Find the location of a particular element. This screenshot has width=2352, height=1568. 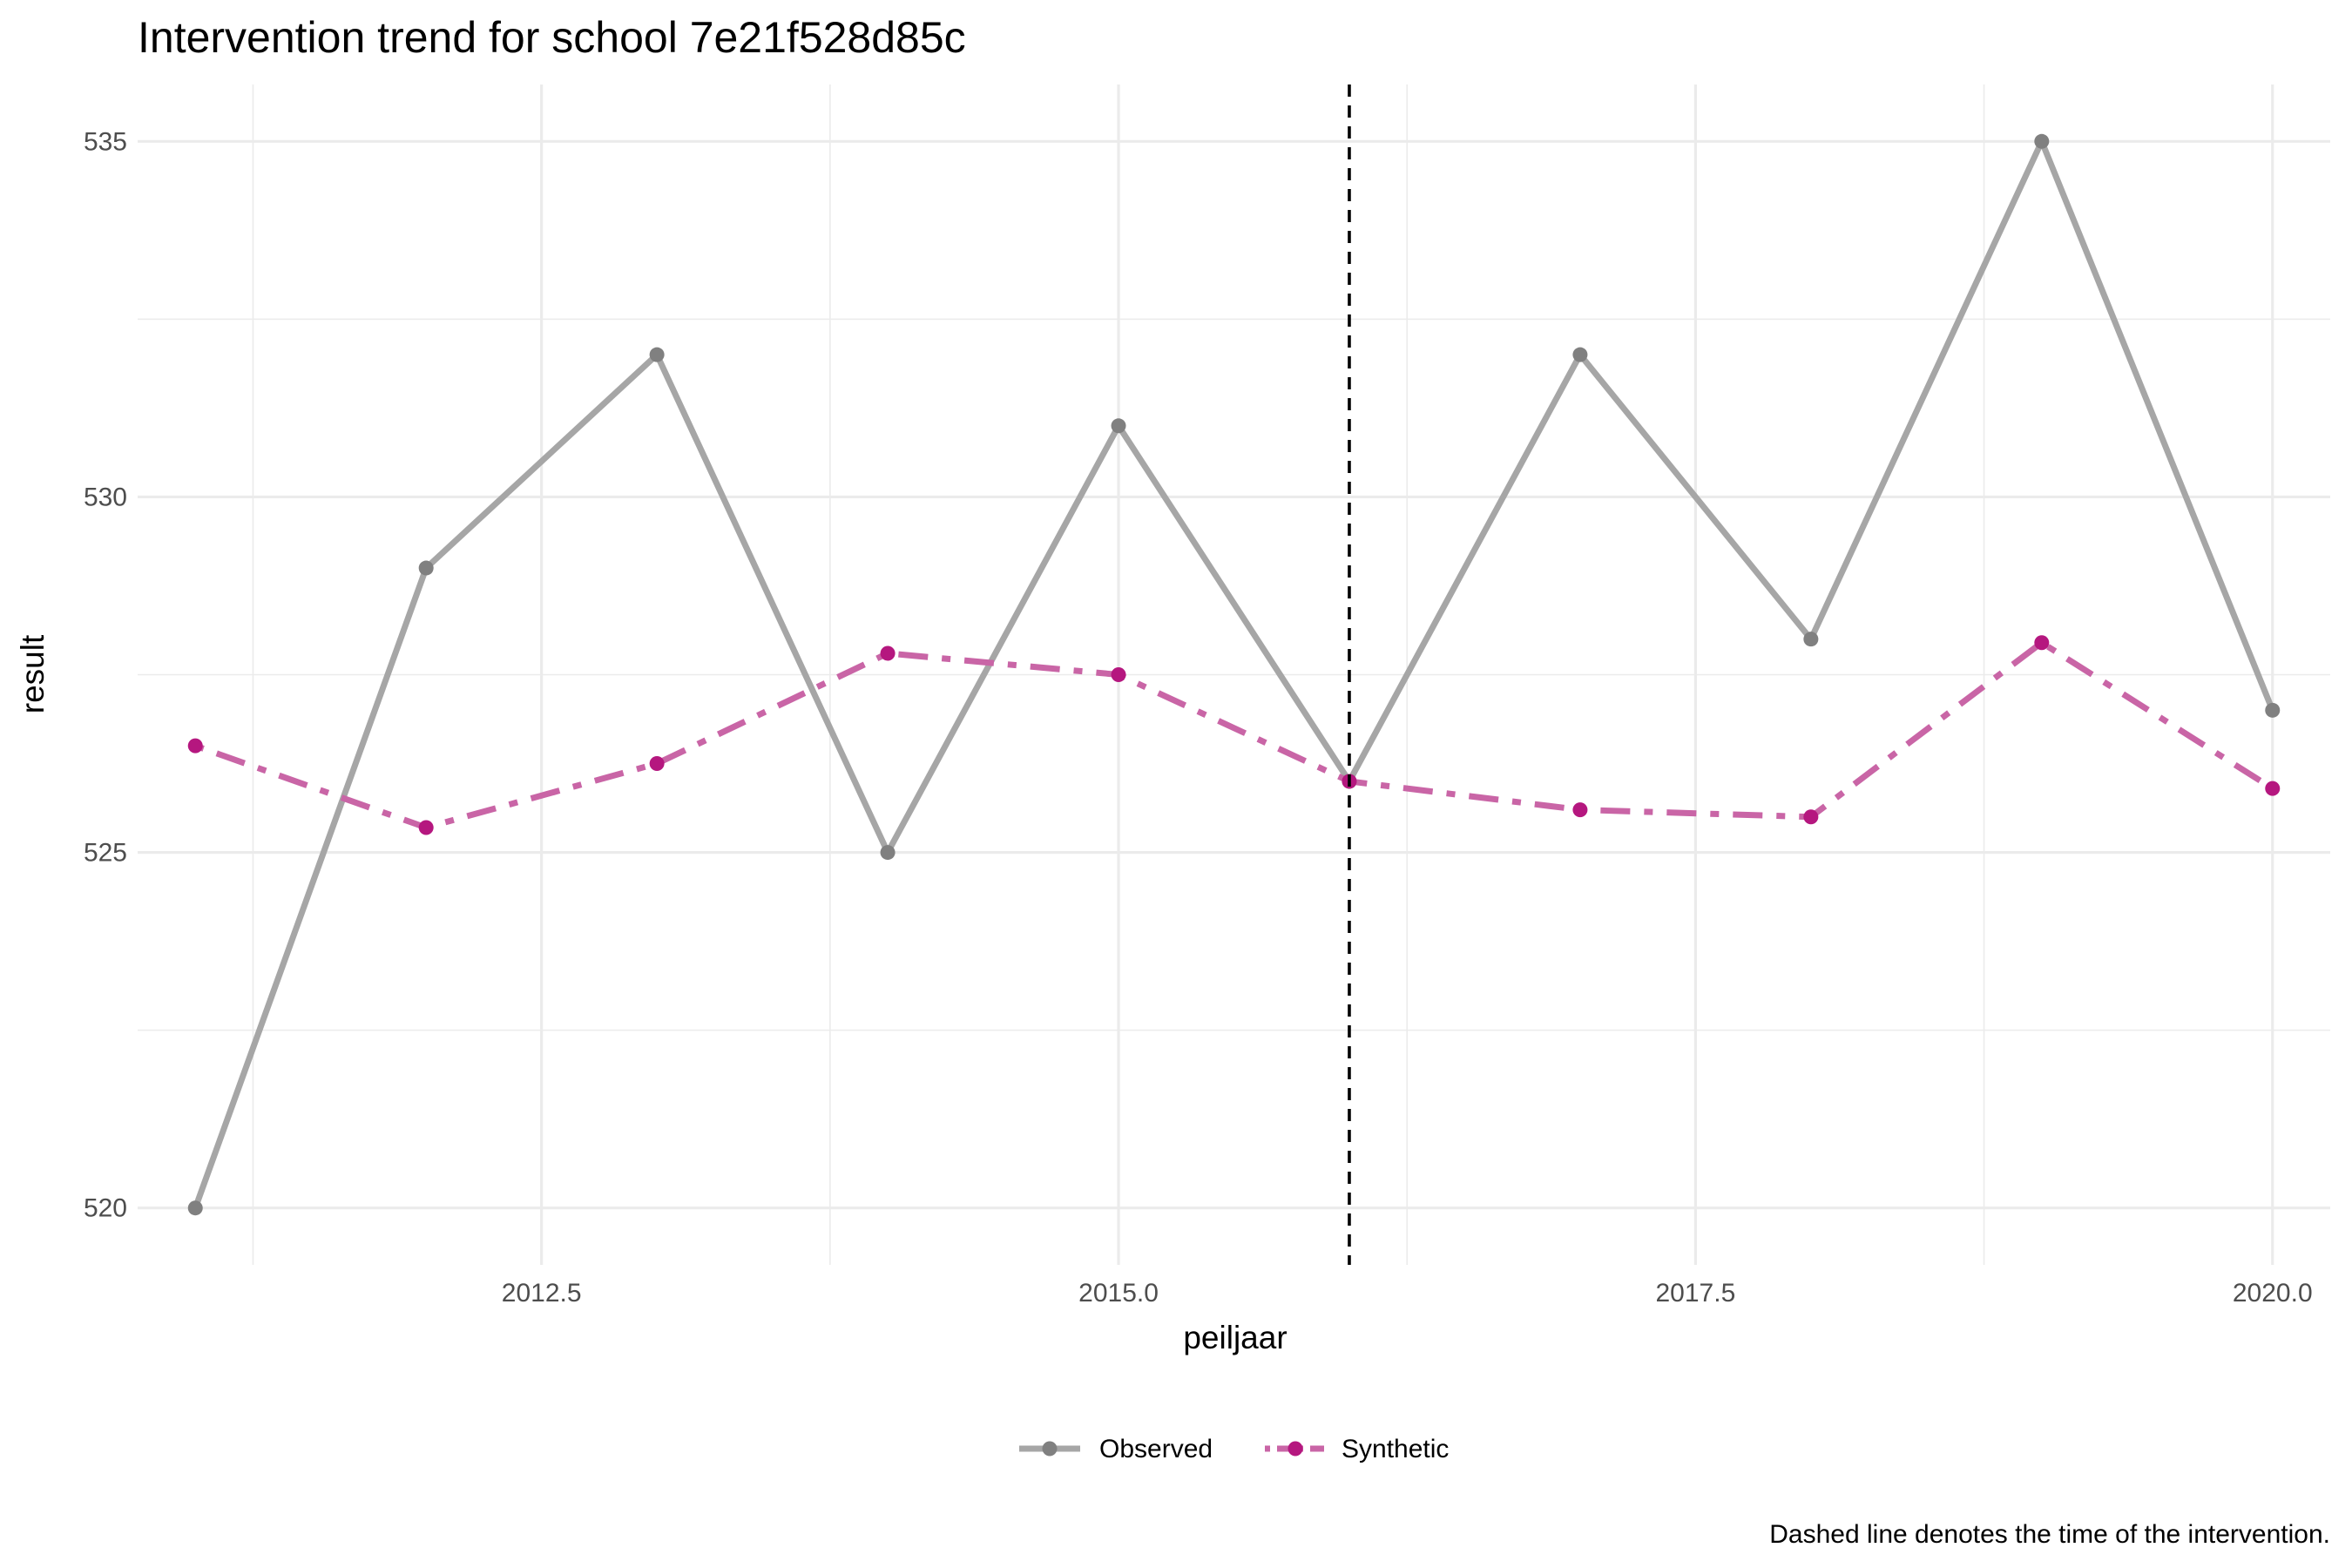

x-tick-label: 2017.5 is located at coordinates (1696, 1293).